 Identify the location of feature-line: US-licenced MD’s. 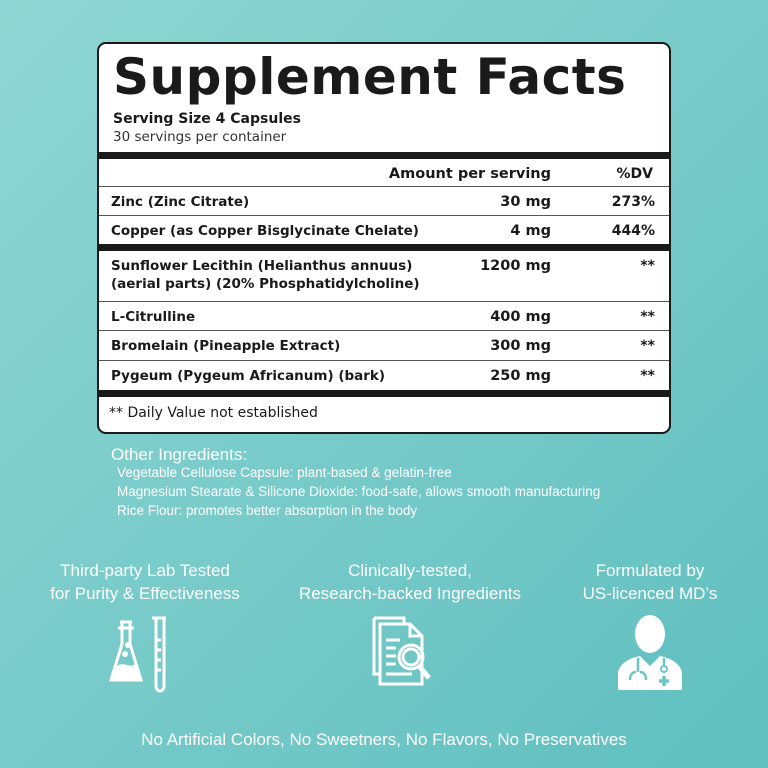
(650, 593).